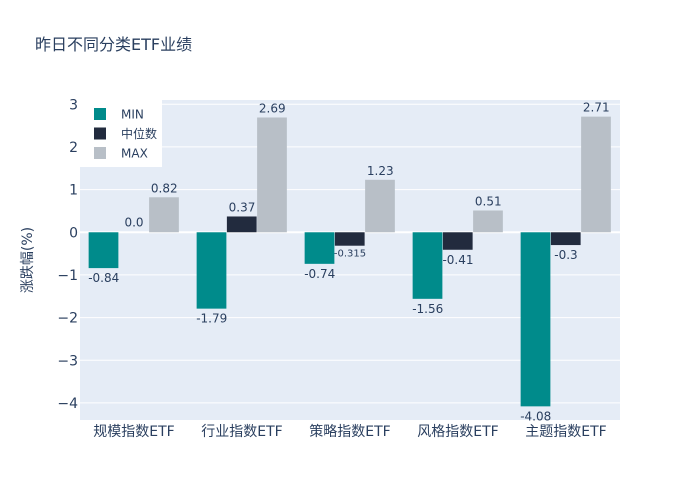  What do you see at coordinates (28, 260) in the screenshot?
I see `y-axis-title: 涨跌幅(%)` at bounding box center [28, 260].